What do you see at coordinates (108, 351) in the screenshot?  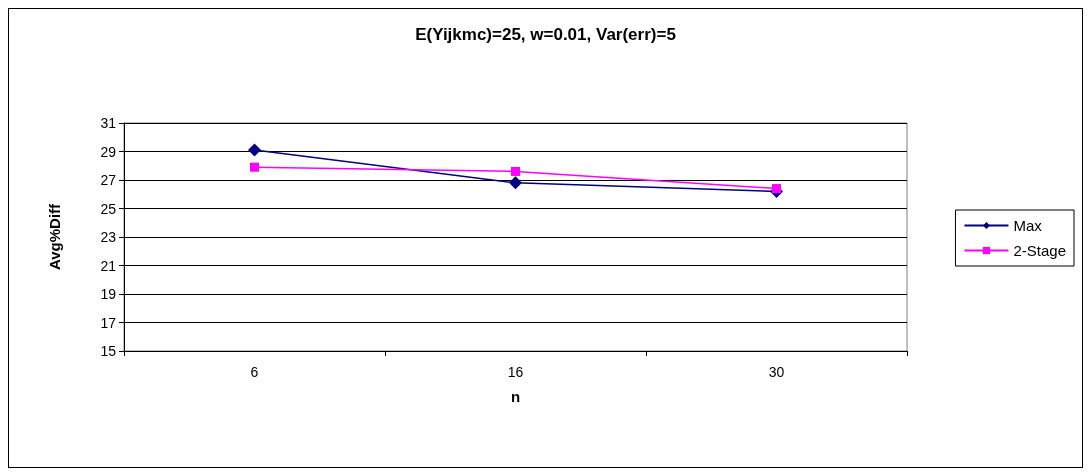 I see `y-tick-label: 15` at bounding box center [108, 351].